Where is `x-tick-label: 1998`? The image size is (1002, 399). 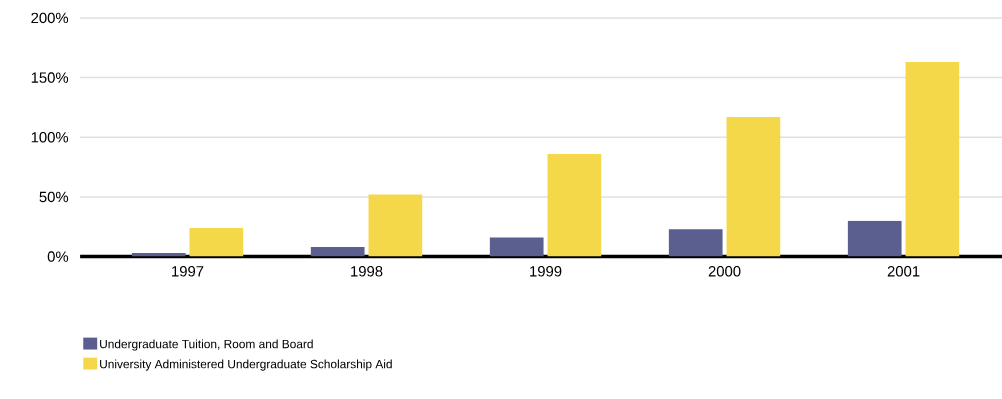
x-tick-label: 1998 is located at coordinates (367, 271).